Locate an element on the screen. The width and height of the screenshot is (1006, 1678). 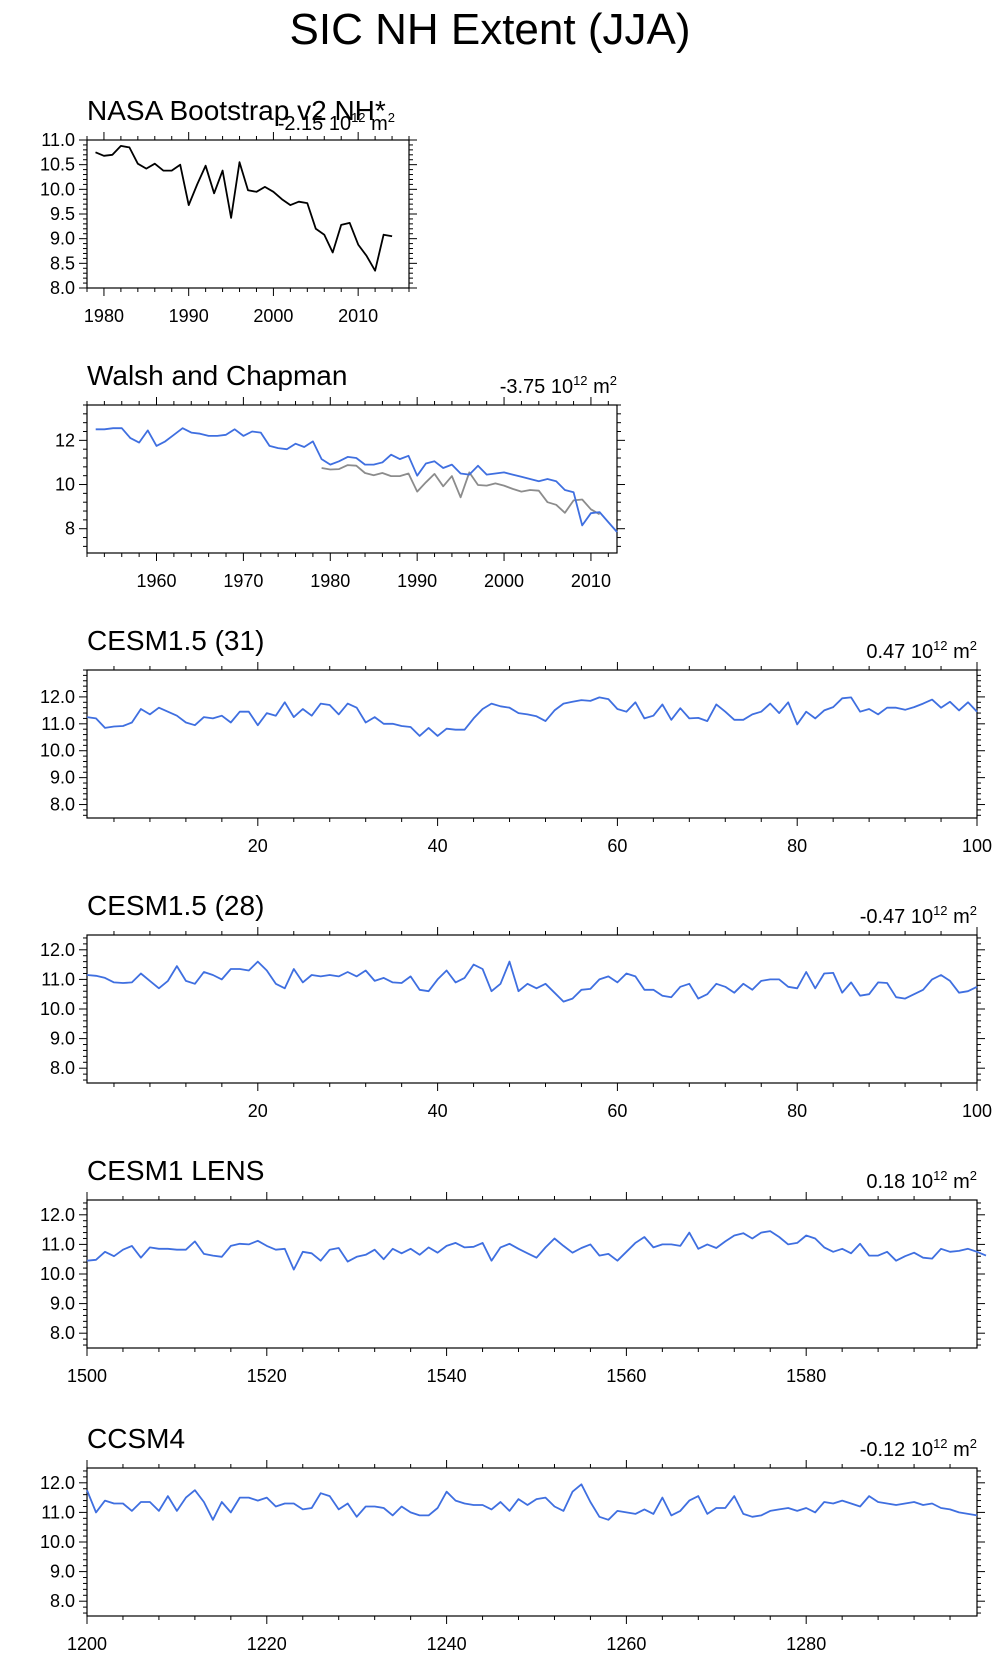
series-line-walsh-and-chapman is located at coordinates (356, 480).